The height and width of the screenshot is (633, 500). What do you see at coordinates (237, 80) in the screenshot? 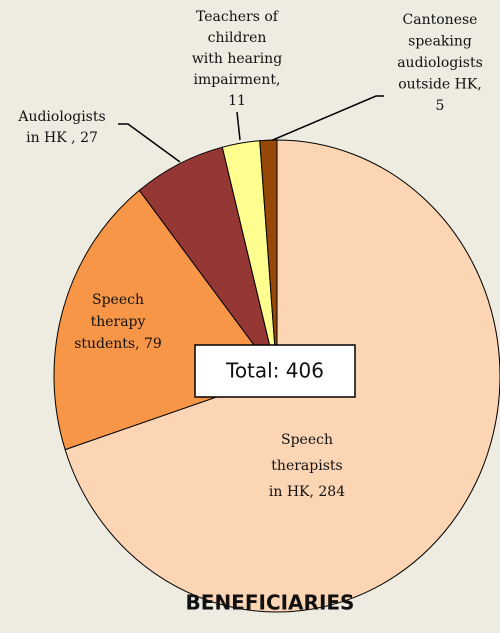
I see `data-label: impairment,` at bounding box center [237, 80].